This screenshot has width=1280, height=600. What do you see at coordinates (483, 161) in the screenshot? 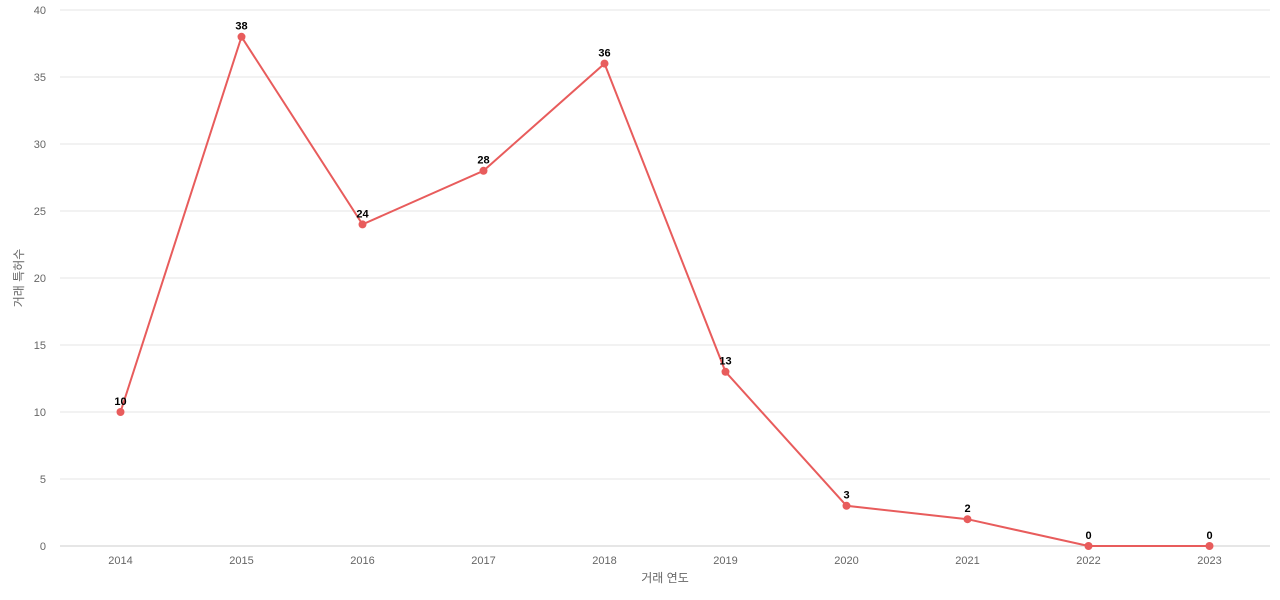
I see `value-label: 28` at bounding box center [483, 161].